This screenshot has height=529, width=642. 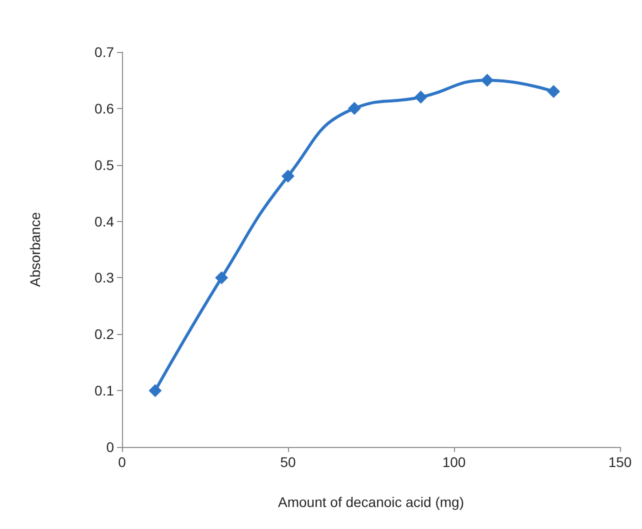 What do you see at coordinates (104, 52) in the screenshot?
I see `y-tick-label: 0.7` at bounding box center [104, 52].